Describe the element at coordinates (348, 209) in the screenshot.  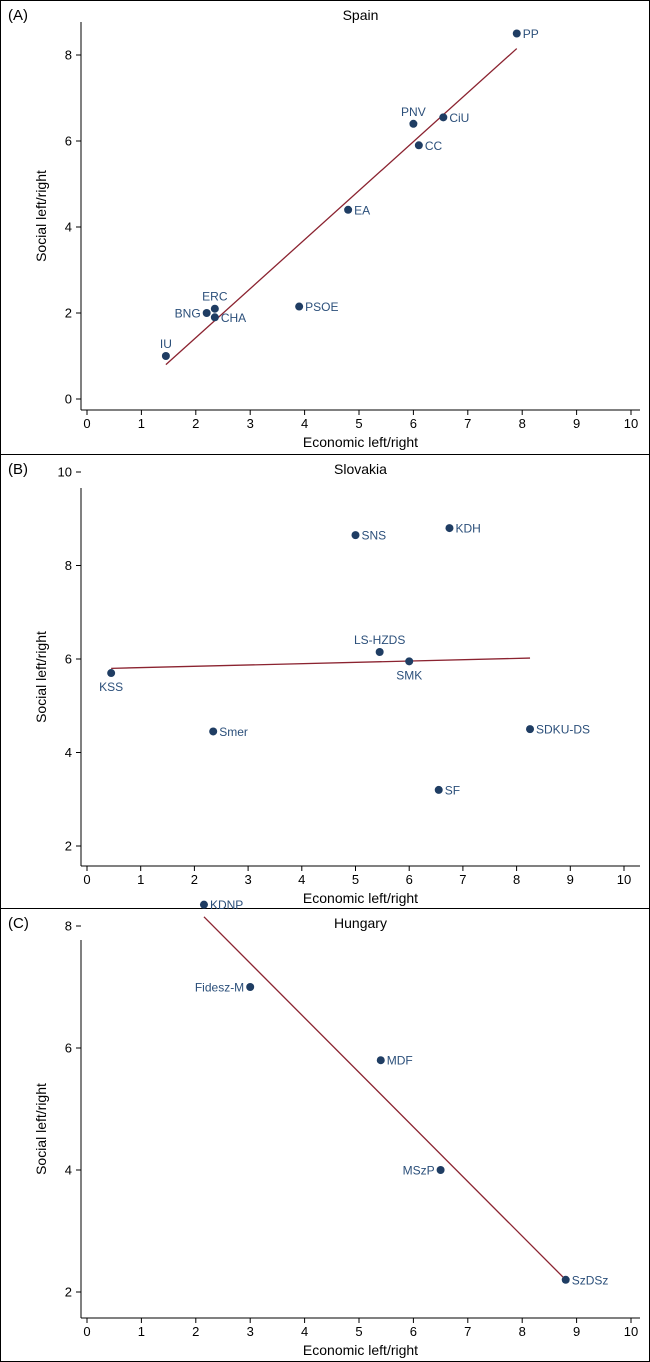
I see `data-point-ea` at that location.